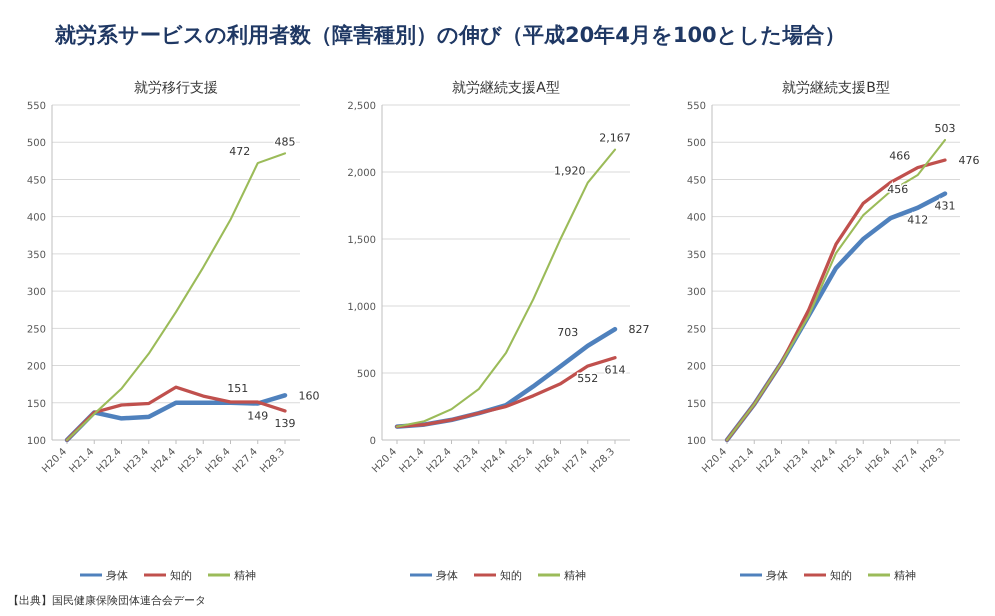  What do you see at coordinates (587, 379) in the screenshot?
I see `data-label: 552` at bounding box center [587, 379].